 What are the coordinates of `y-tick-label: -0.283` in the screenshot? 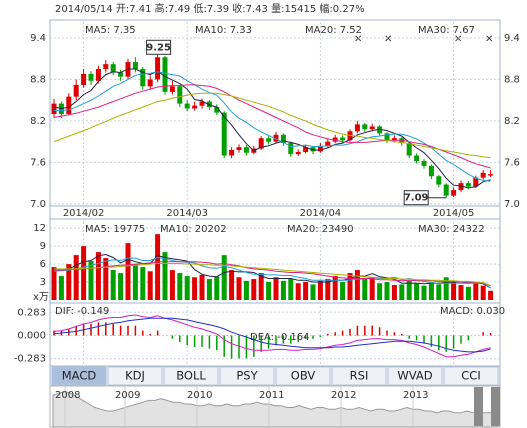 It's located at (30, 359).